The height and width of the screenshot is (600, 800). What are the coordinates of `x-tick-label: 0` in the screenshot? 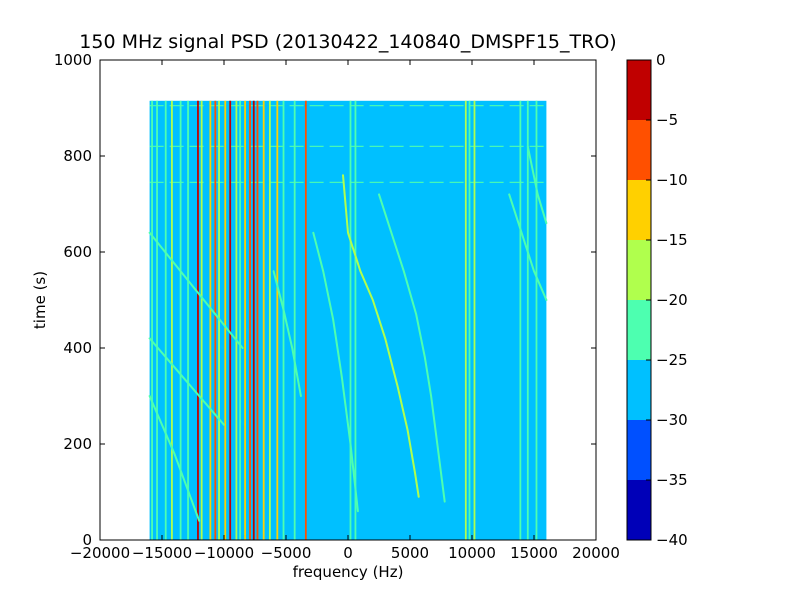 It's located at (348, 553).